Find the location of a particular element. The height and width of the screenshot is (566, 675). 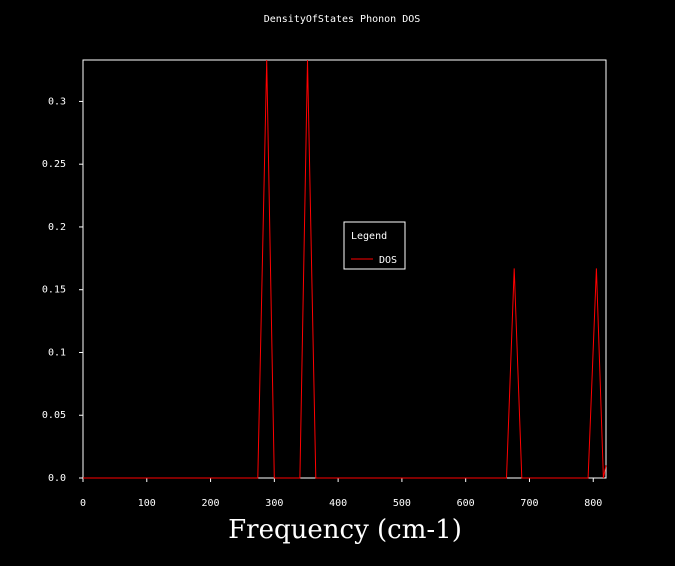

x-tick-label: 200 is located at coordinates (211, 503).